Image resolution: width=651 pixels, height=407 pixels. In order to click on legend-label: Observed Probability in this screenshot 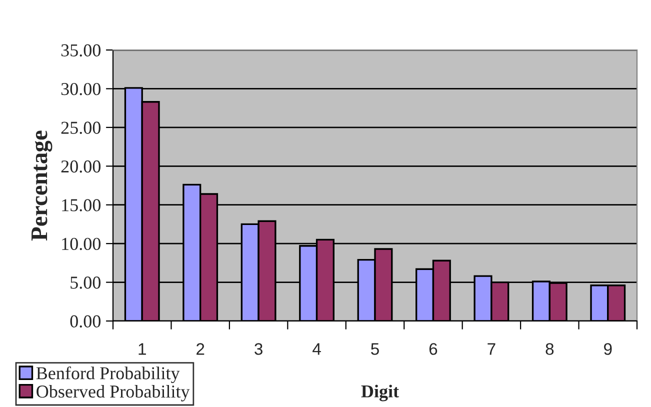, I will do `click(113, 393)`.